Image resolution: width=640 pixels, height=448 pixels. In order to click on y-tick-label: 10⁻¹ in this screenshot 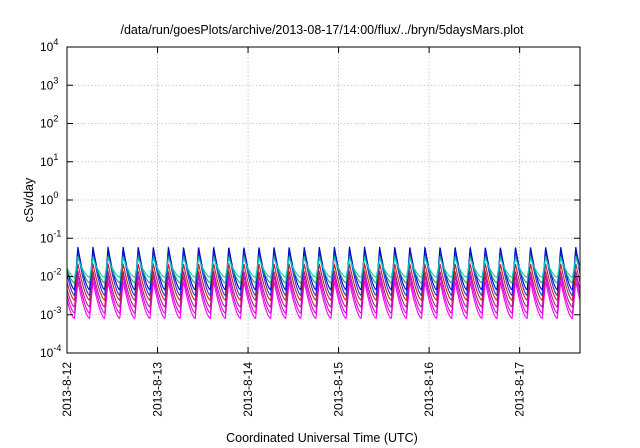, I will do `click(50, 236)`.